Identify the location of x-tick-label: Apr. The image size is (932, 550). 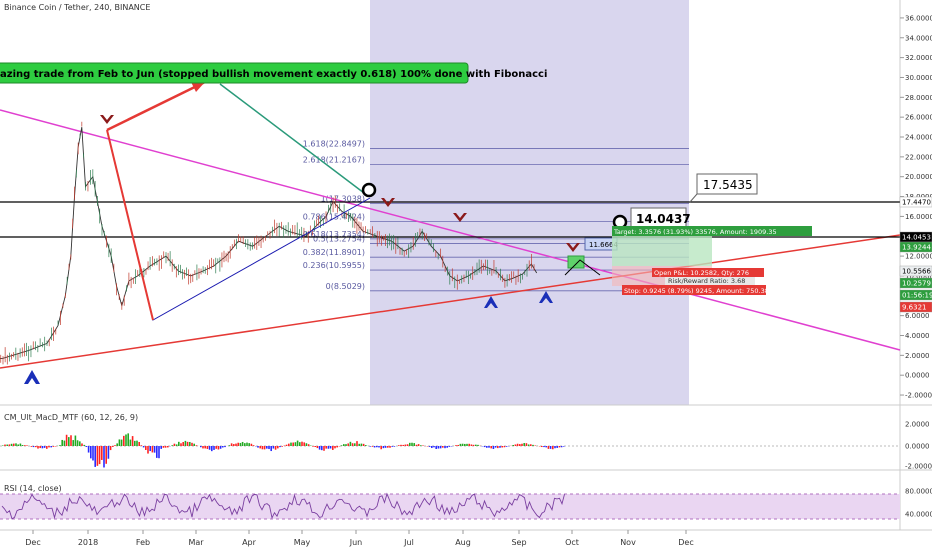
(249, 542).